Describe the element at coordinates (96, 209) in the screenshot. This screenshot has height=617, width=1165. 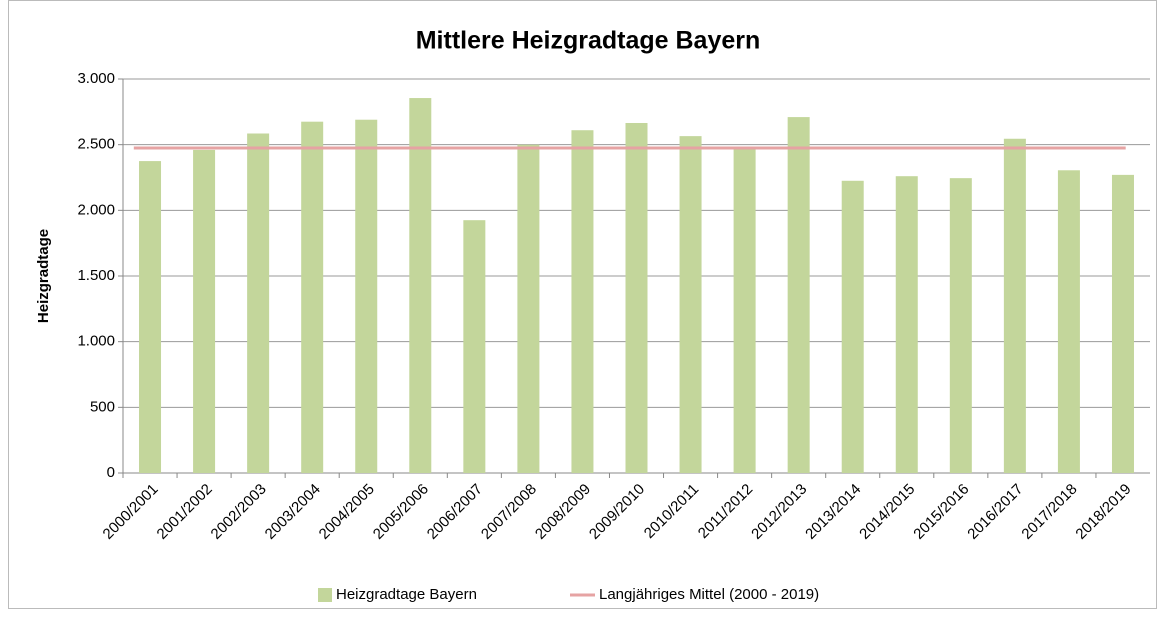
I see `y-tick-label: 2.000` at that location.